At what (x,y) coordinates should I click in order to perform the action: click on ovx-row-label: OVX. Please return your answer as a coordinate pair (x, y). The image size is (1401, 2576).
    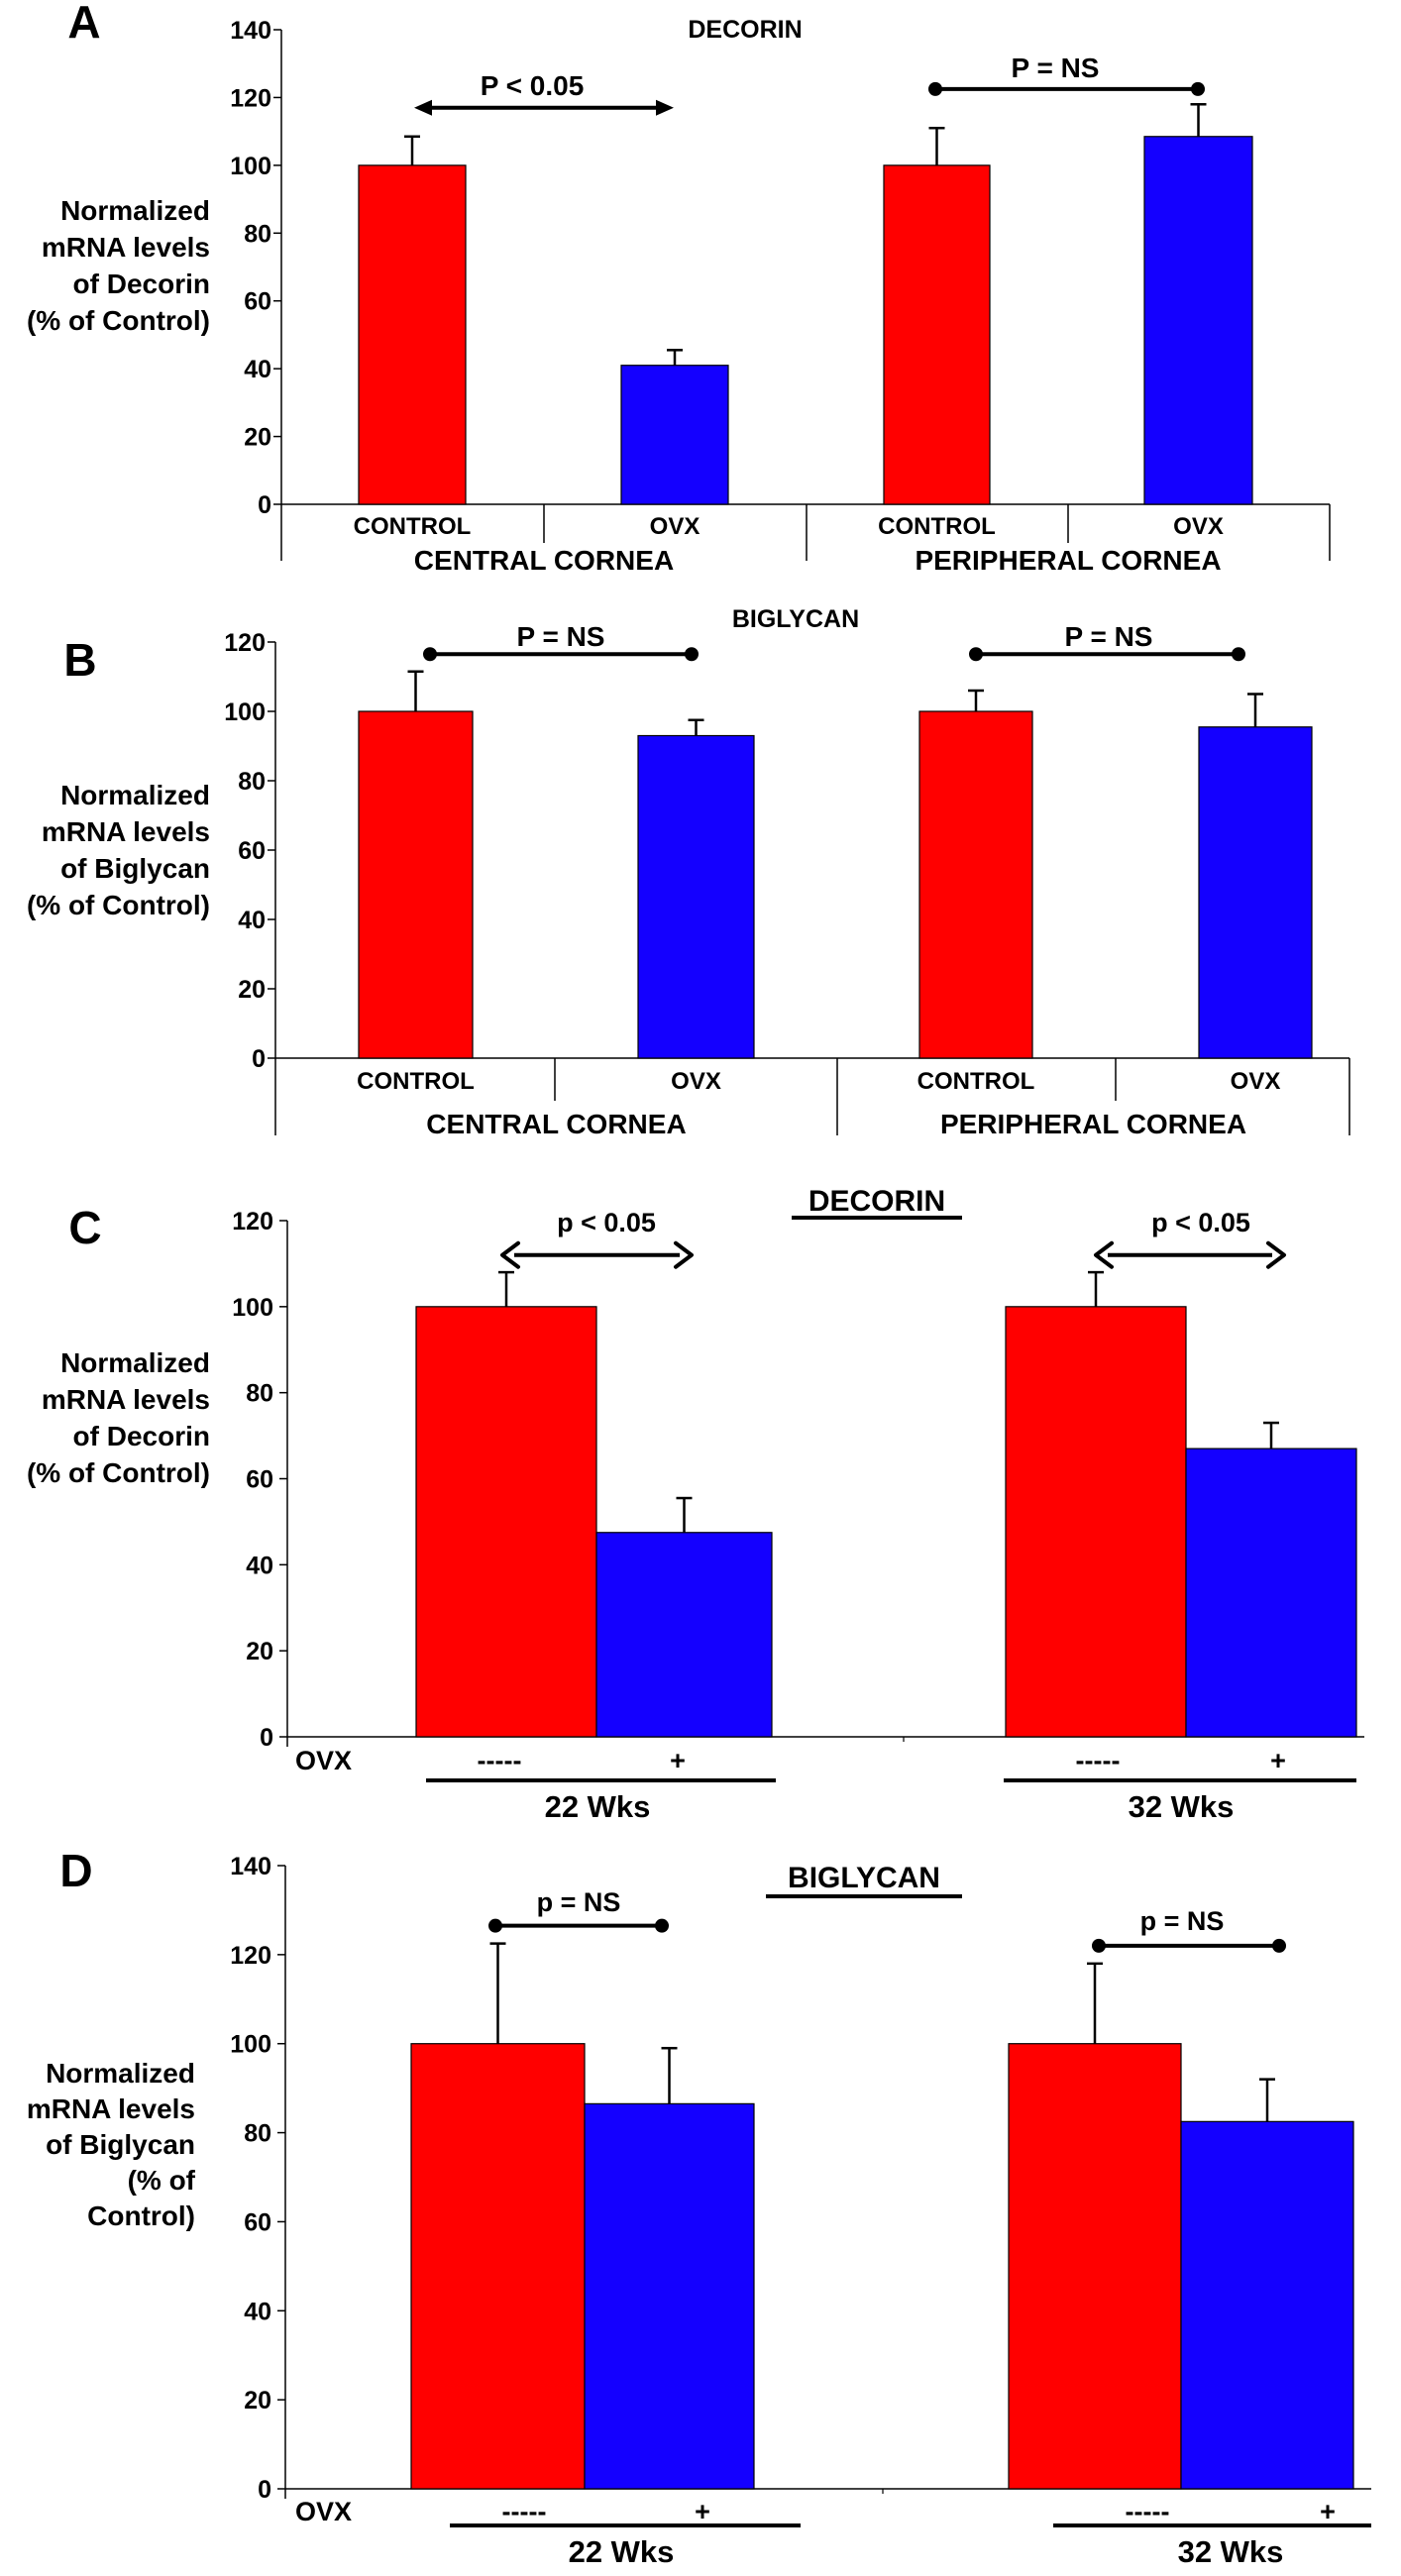
    Looking at the image, I should click on (323, 2512).